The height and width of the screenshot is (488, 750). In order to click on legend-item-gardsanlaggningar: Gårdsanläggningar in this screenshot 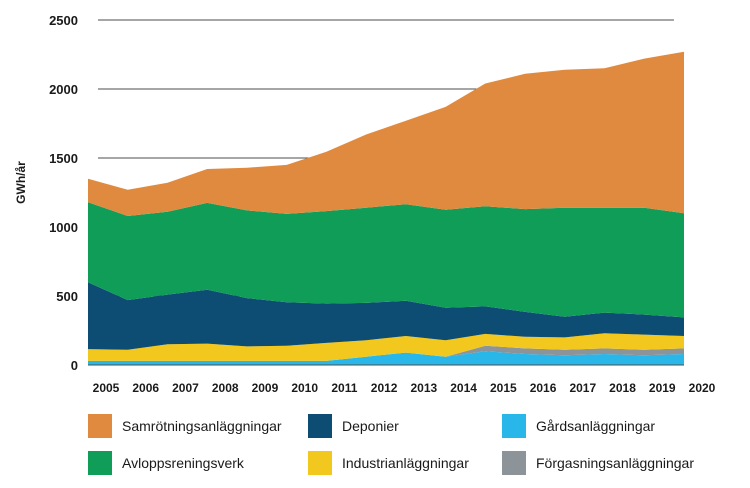, I will do `click(578, 426)`.